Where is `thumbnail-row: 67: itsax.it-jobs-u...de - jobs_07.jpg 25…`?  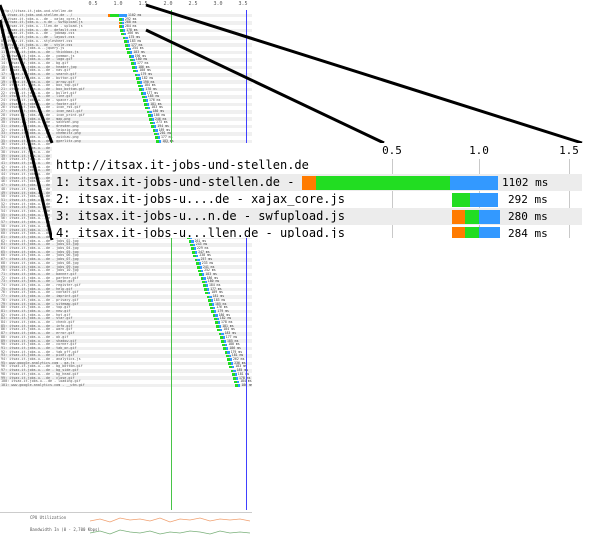
thumbnail-row: 67: itsax.it-jobs-u...de - jobs_07.jpg 25… is located at coordinates (126, 259).